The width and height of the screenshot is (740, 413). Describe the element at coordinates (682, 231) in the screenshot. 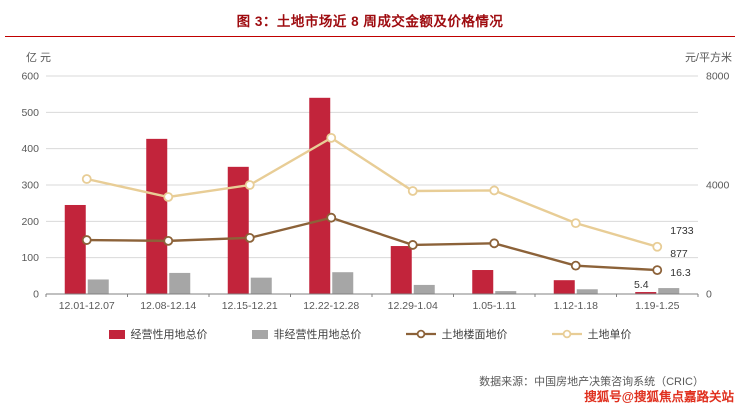

I see `data-label-unit-price: 1733` at that location.